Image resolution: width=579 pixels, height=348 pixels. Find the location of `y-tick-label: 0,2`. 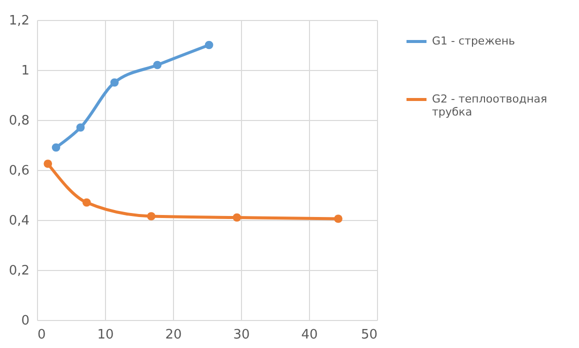

y-tick-label: 0,2 is located at coordinates (19, 271).